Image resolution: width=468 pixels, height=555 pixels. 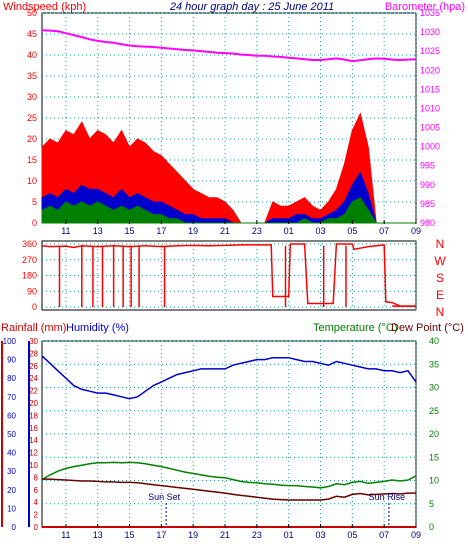 What do you see at coordinates (11, 453) in the screenshot?
I see `humidity-y-label-4: 40` at bounding box center [11, 453].